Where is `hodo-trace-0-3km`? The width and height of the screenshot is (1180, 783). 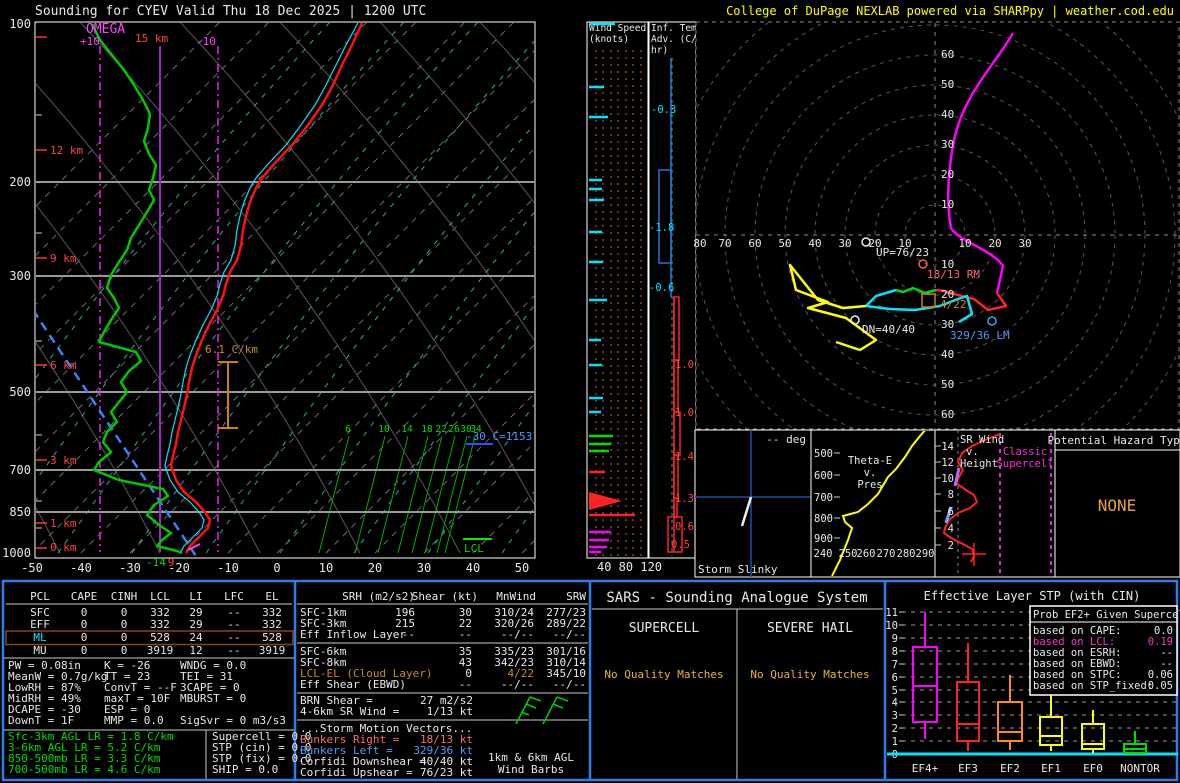
hodo-trace-0-3km is located at coordinates (971, 300).